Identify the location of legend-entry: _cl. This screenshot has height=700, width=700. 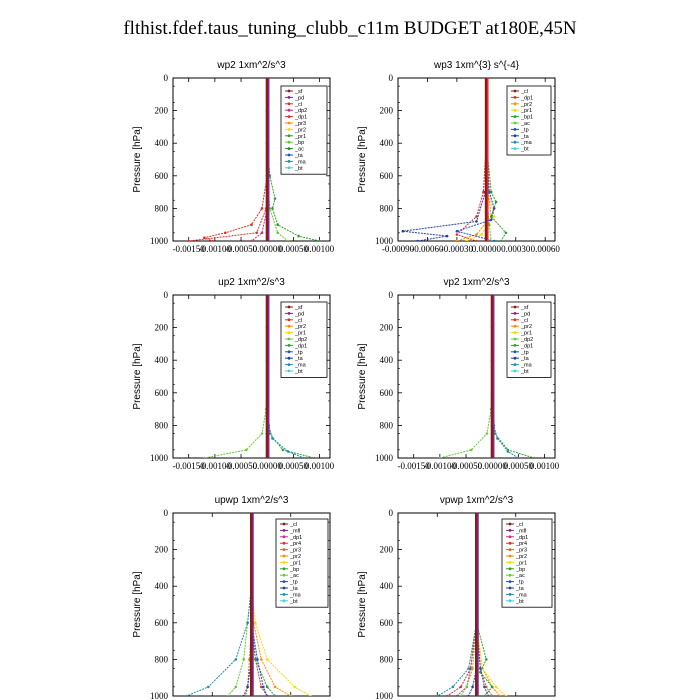
(524, 321).